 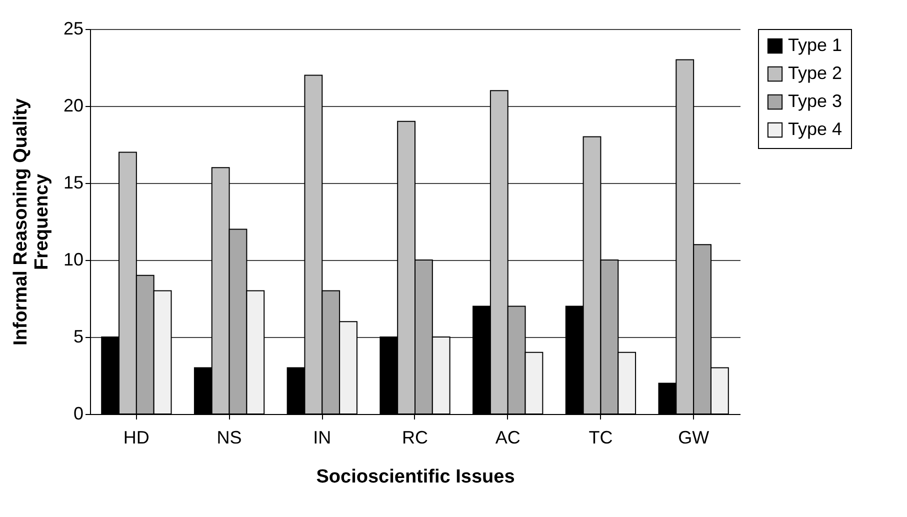 I want to click on y-tick-label: 20, so click(x=73, y=106).